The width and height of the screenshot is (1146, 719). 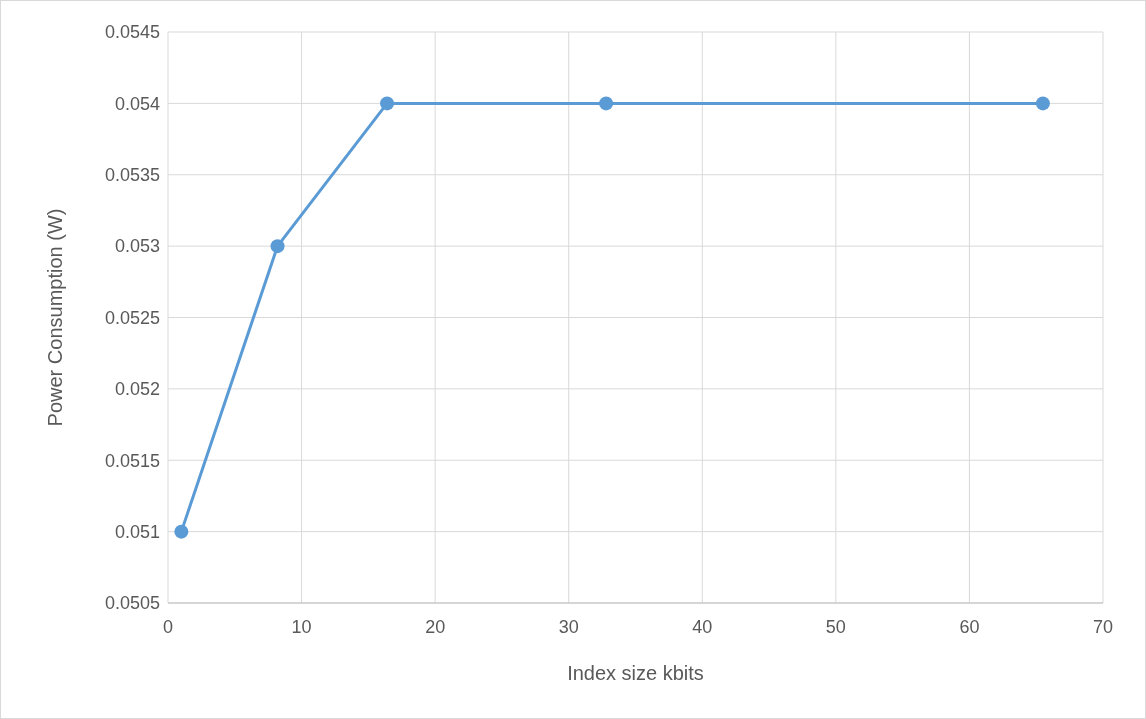 I want to click on x-tick-label: 30, so click(x=568, y=627).